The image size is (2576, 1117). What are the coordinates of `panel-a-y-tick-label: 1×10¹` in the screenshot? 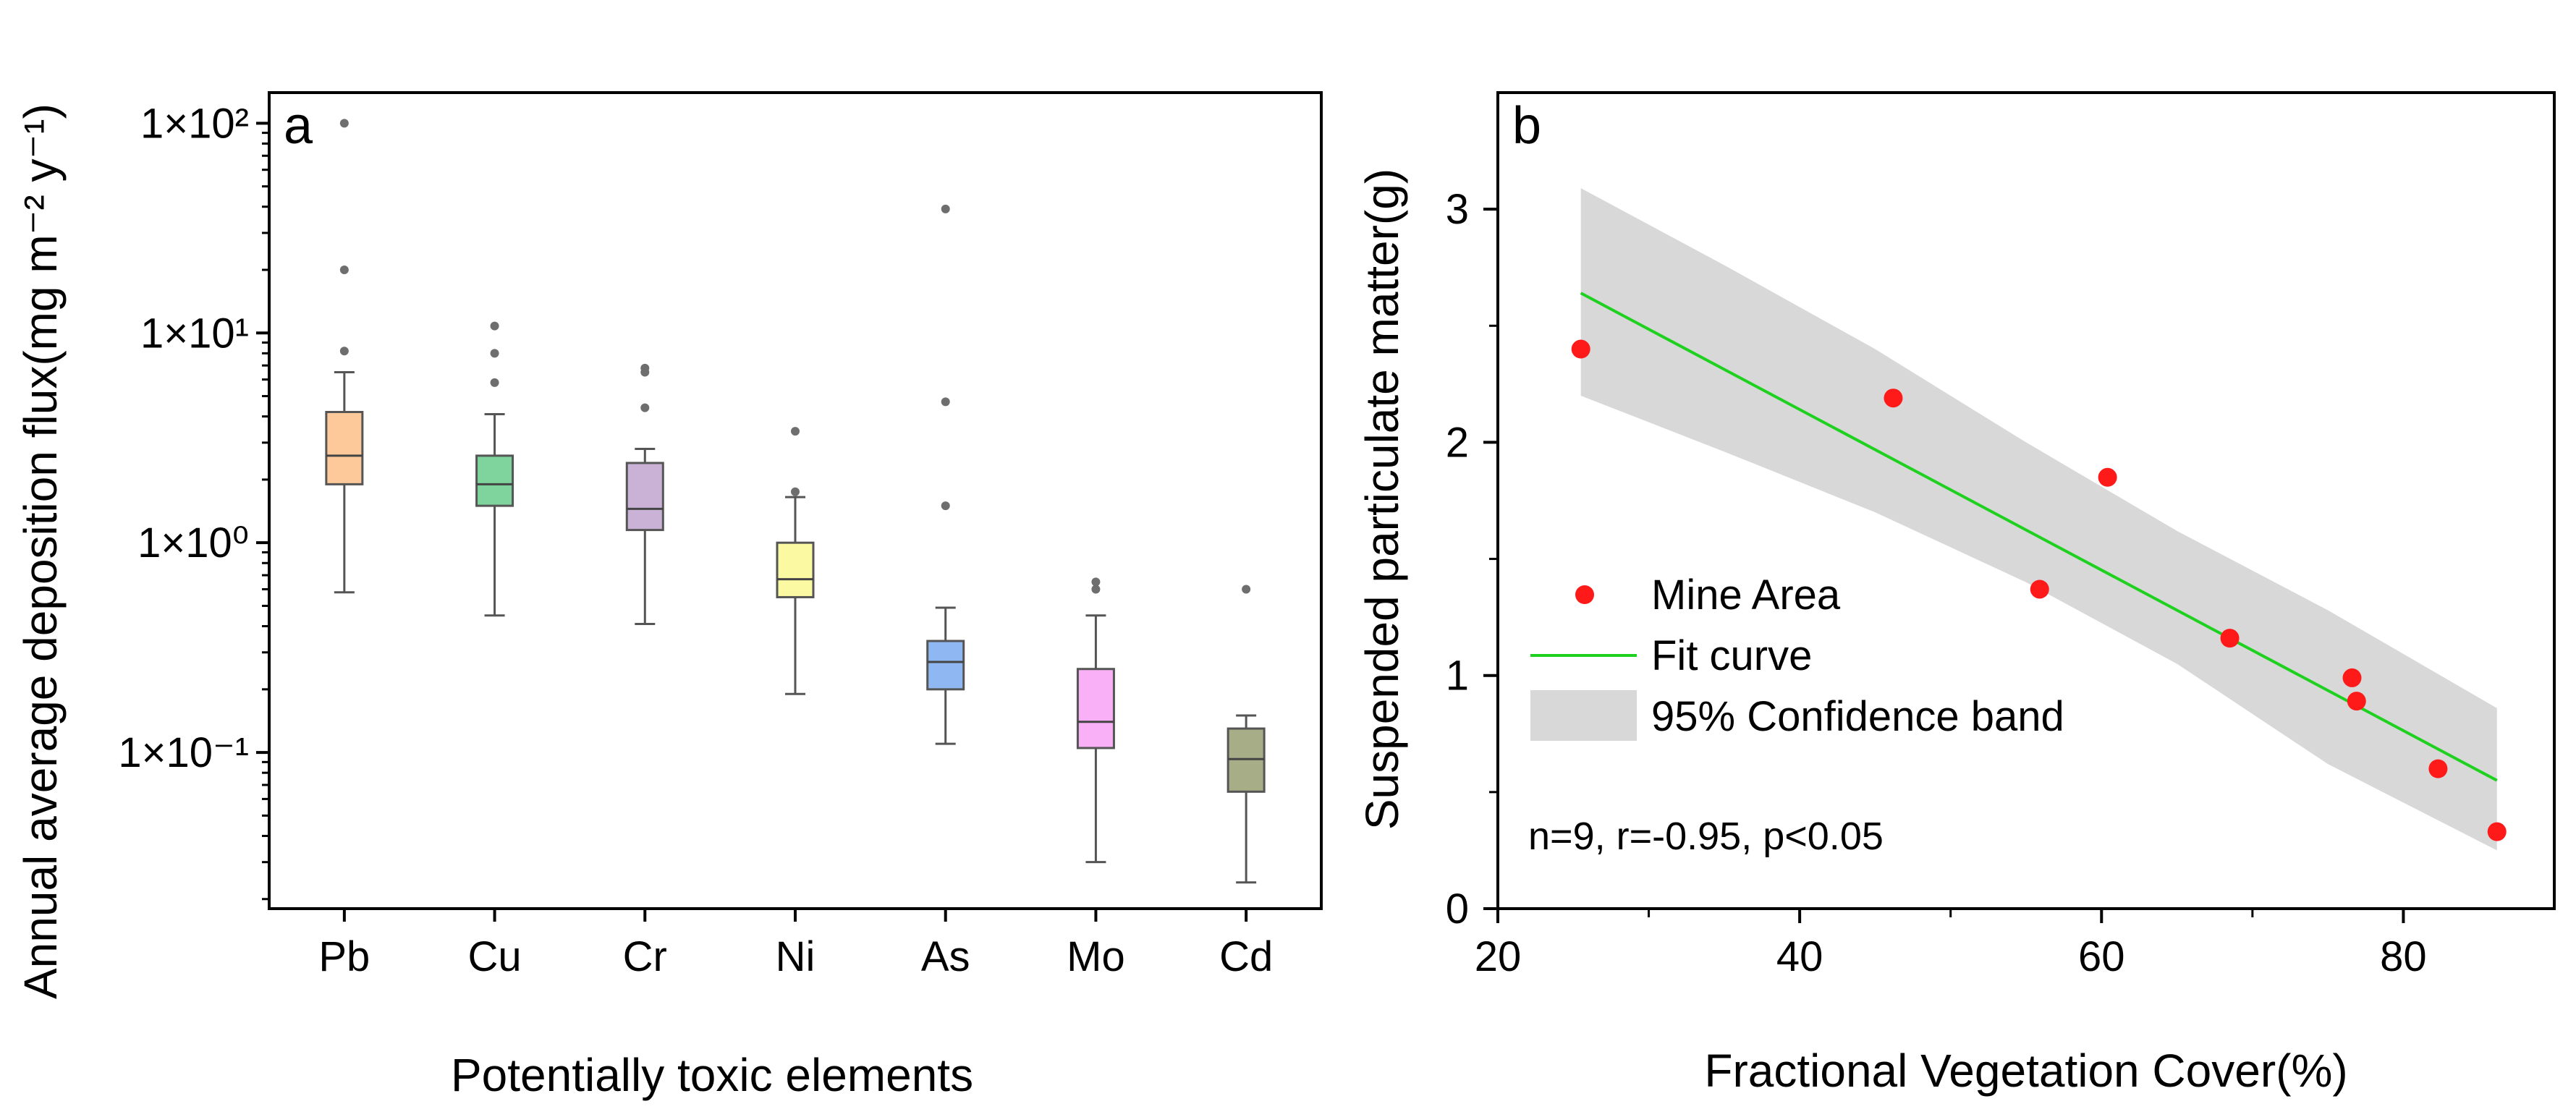 It's located at (194, 333).